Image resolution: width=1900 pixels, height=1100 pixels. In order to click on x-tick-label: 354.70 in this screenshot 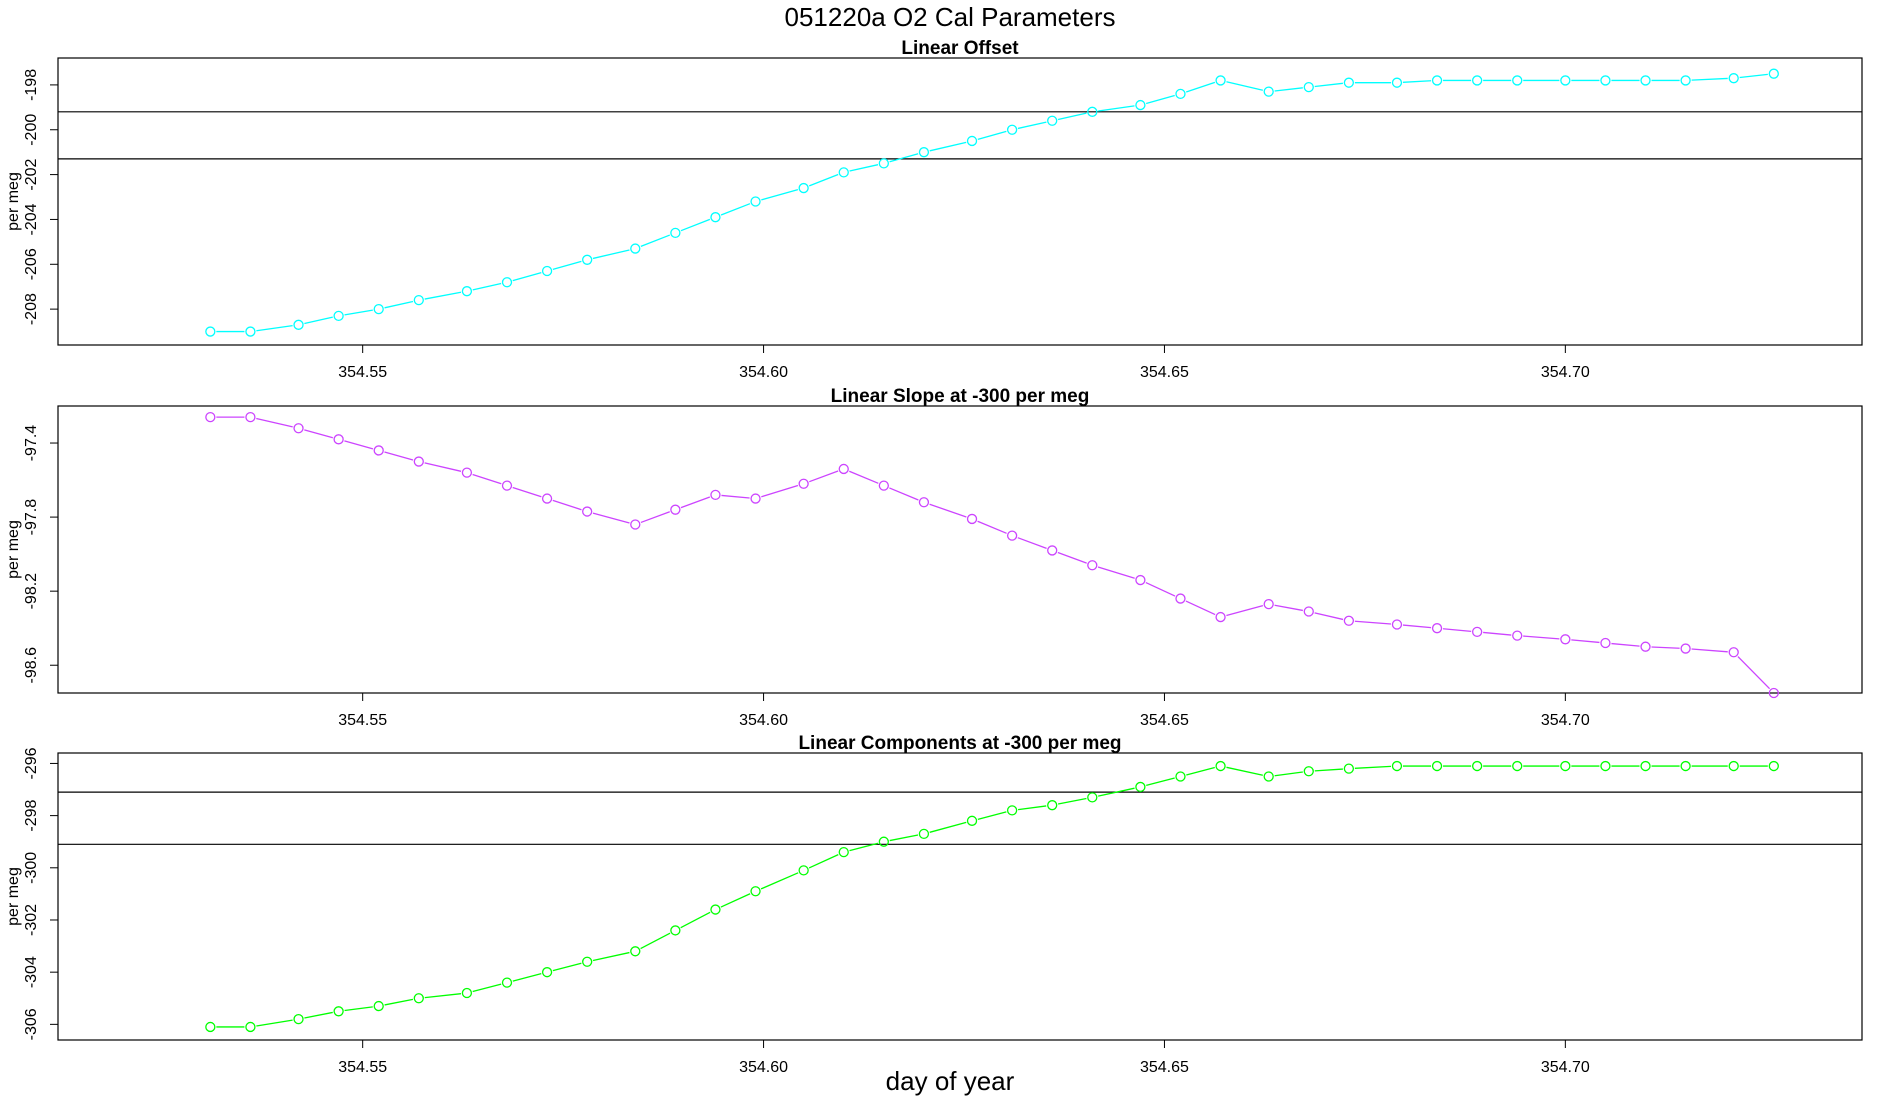, I will do `click(1565, 1067)`.